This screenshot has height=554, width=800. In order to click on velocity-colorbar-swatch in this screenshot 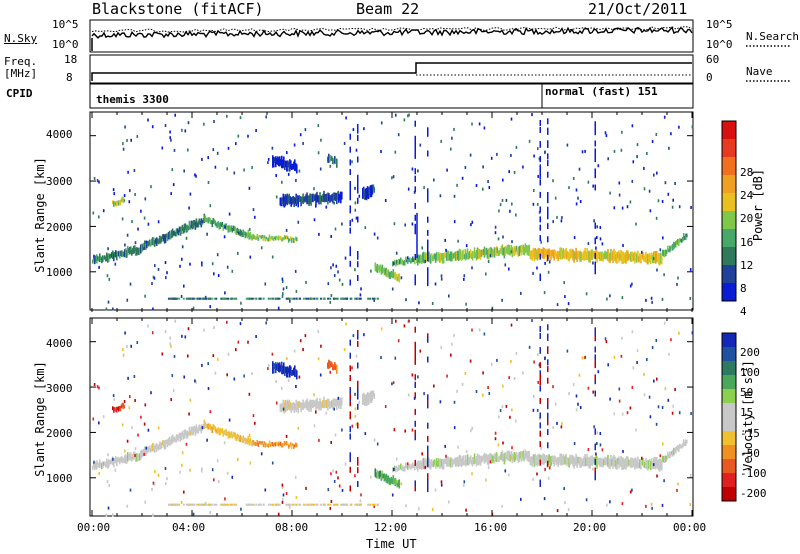, I will do `click(729, 424)`.